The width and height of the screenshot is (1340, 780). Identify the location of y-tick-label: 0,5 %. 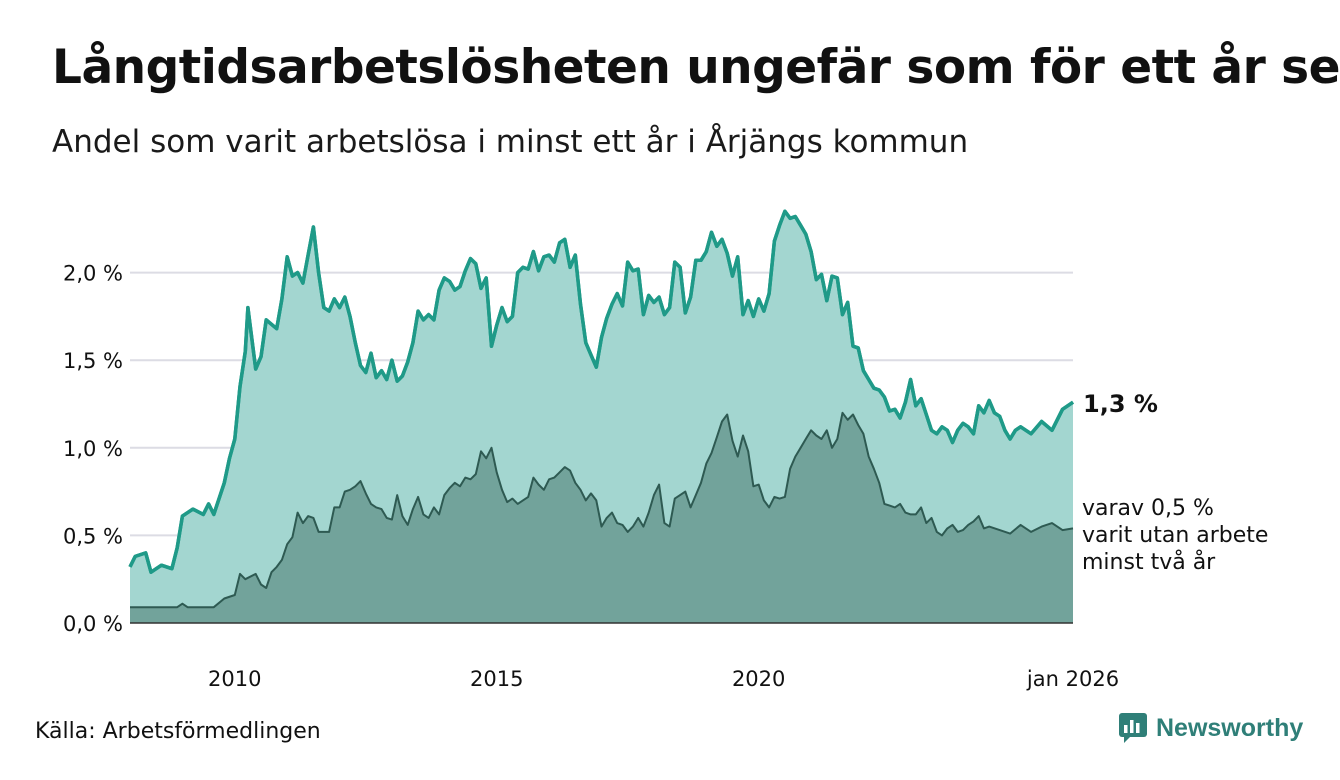
(93, 536).